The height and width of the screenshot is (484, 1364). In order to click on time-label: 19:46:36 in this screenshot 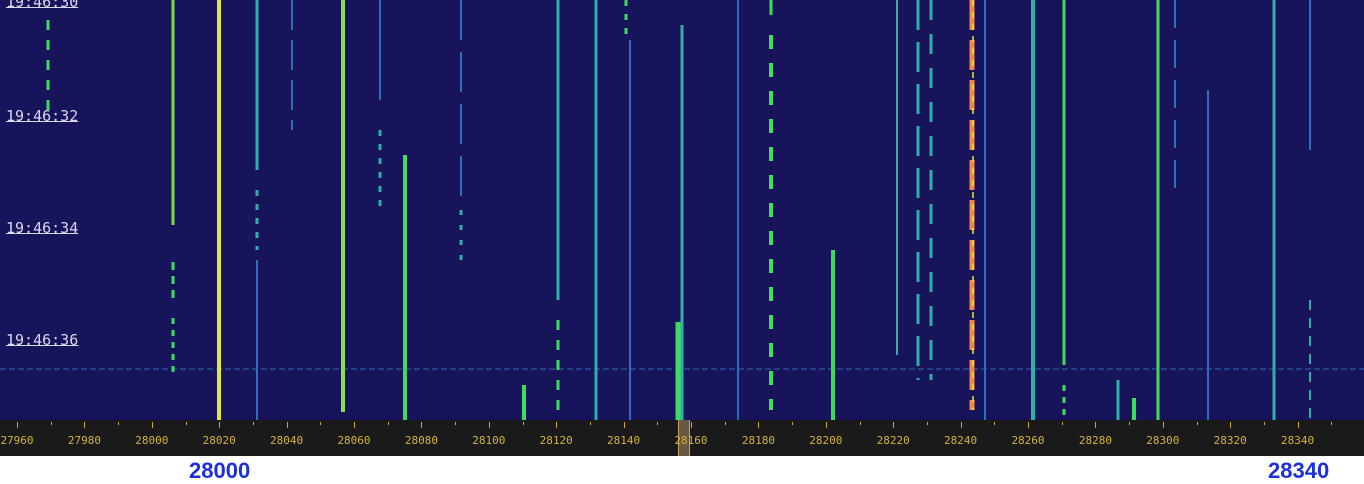, I will do `click(42, 340)`.